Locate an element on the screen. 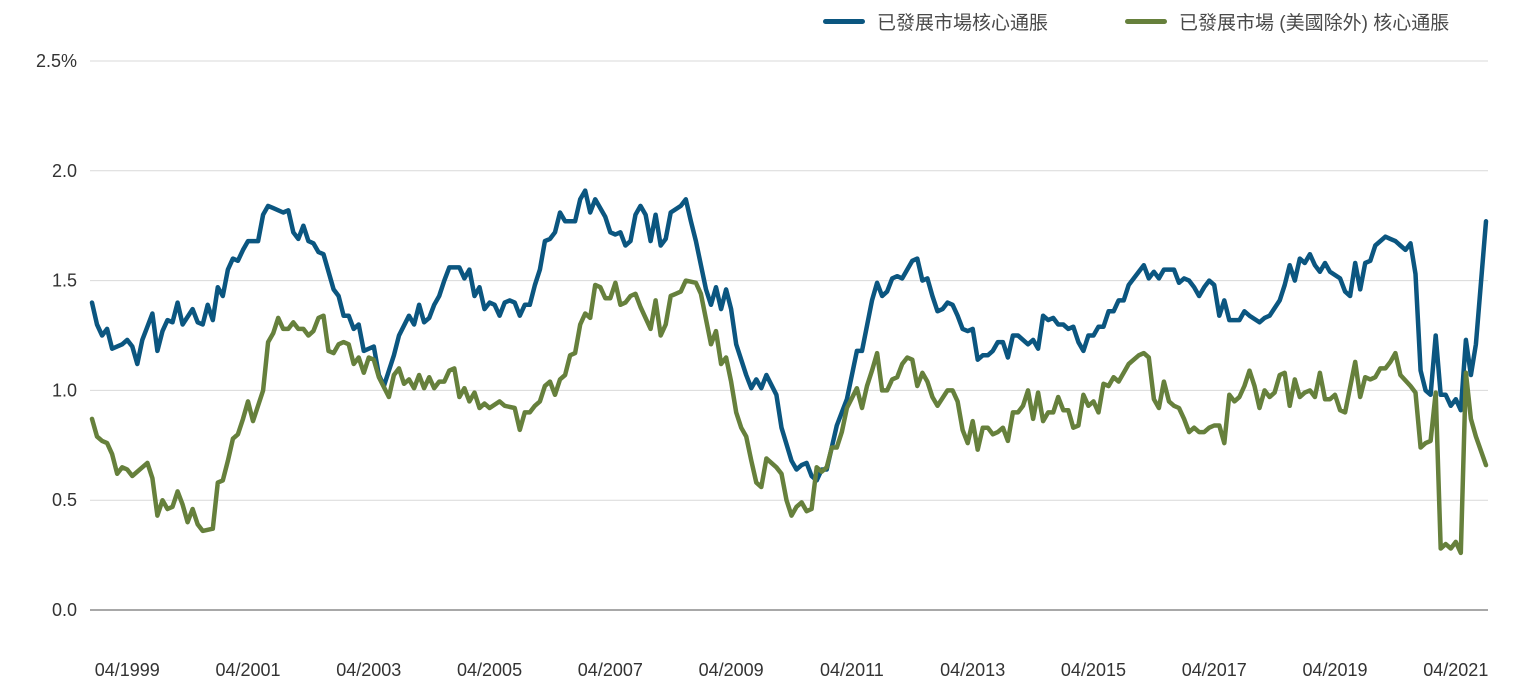 The image size is (1533, 697). x-tick-label: 04/2005 is located at coordinates (489, 670).